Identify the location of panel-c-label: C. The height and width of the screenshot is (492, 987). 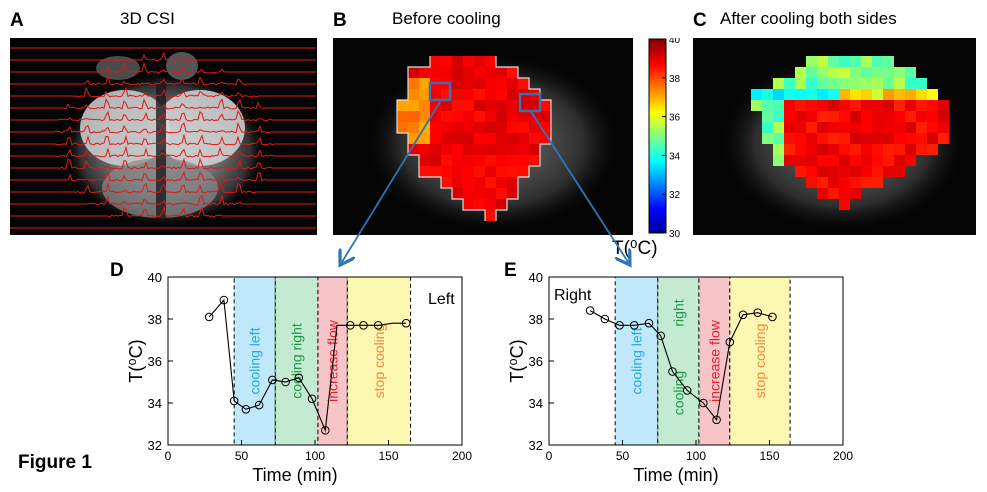
(700, 20).